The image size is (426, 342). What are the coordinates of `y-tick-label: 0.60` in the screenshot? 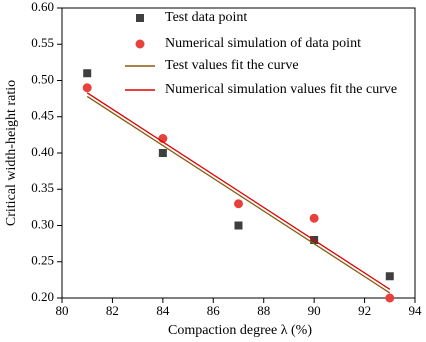 It's located at (42, 7).